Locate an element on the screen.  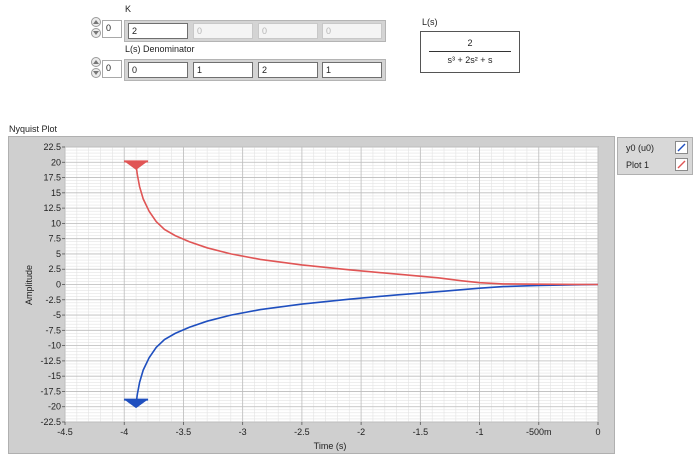
x-tick-label: 0 is located at coordinates (597, 432).